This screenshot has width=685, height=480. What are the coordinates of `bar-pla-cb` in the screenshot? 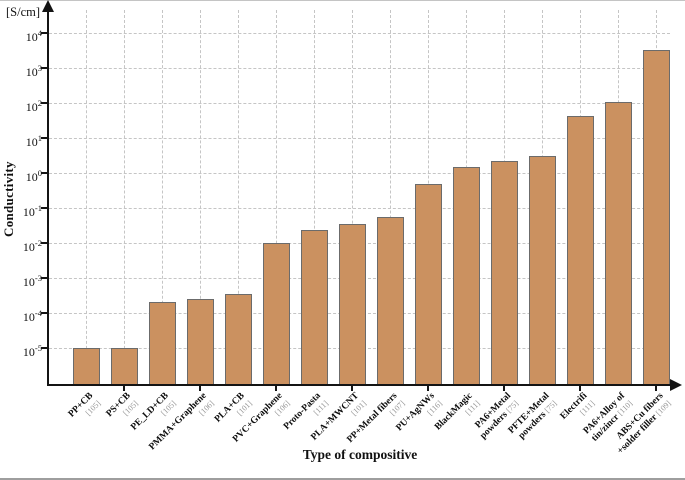 It's located at (238, 339).